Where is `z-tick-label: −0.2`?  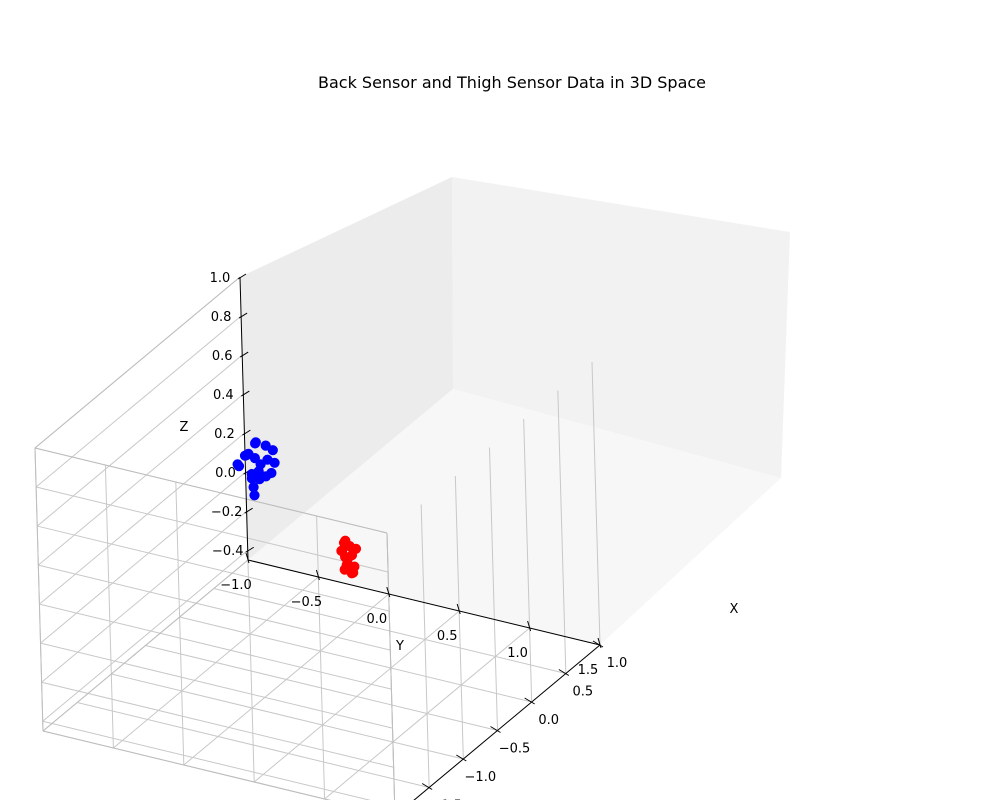 z-tick-label: −0.2 is located at coordinates (227, 512).